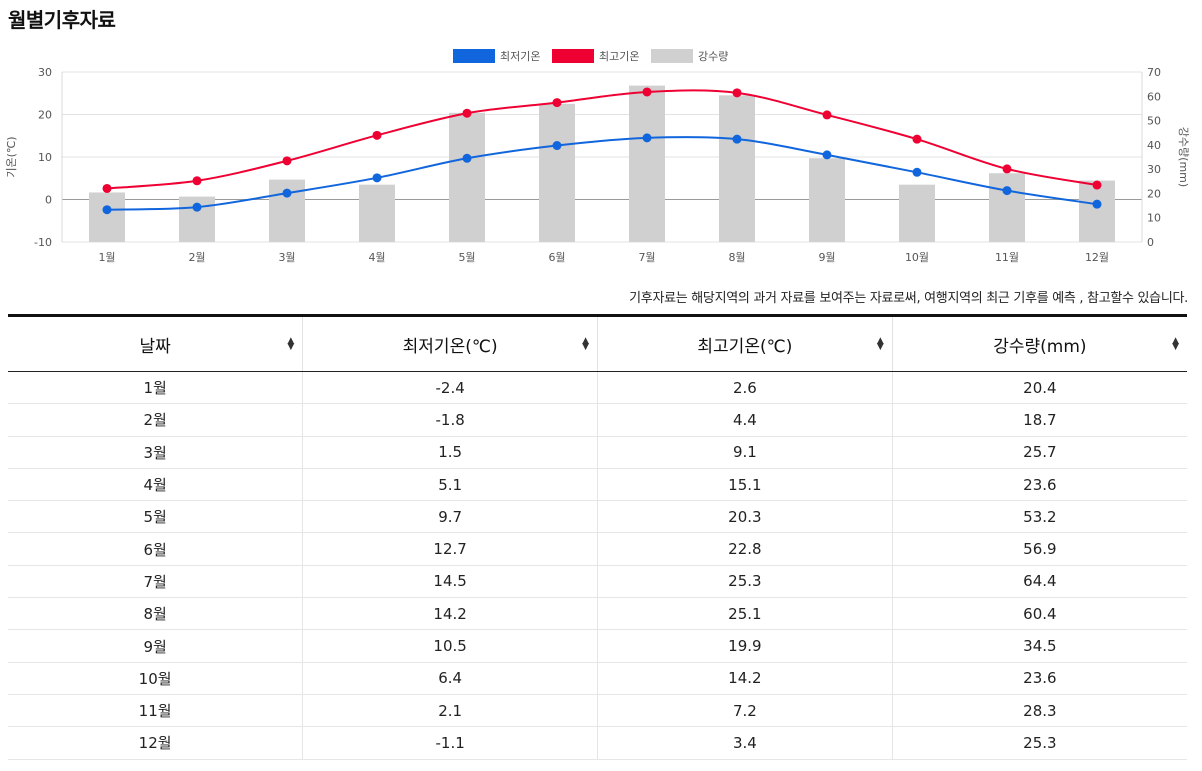  Describe the element at coordinates (646, 257) in the screenshot. I see `x-tick-label: 7월` at that location.